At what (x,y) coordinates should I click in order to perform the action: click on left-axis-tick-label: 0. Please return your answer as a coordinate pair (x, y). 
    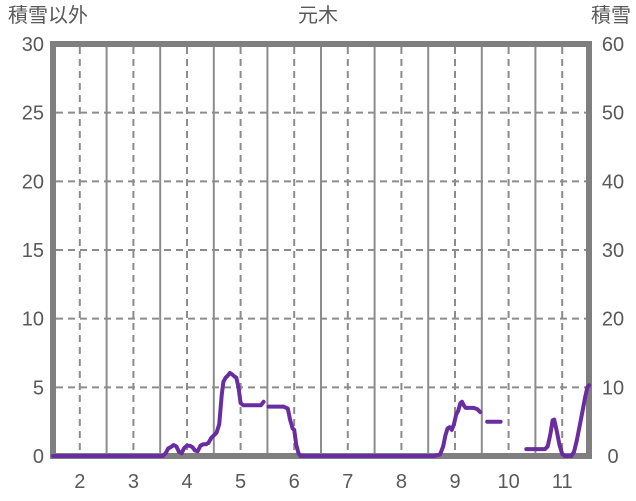
    Looking at the image, I should click on (38, 457).